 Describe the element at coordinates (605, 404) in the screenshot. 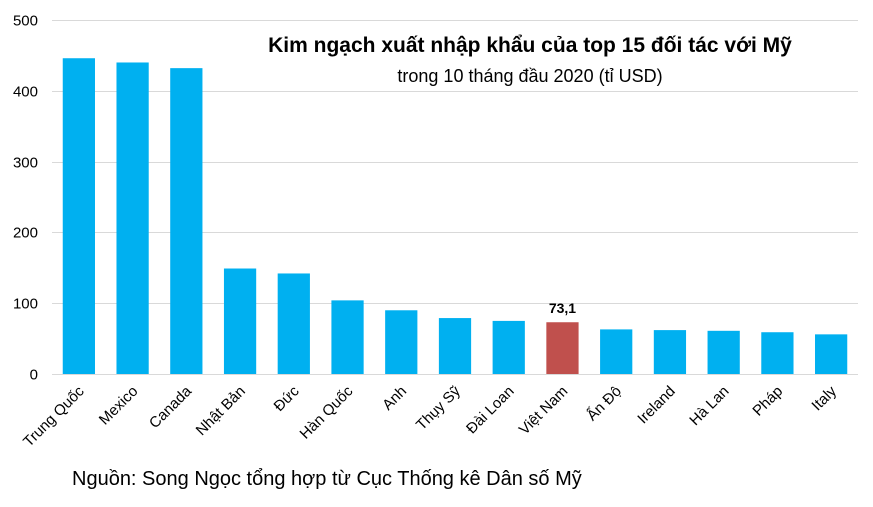

I see `x-category-label: Ấn Độ` at that location.